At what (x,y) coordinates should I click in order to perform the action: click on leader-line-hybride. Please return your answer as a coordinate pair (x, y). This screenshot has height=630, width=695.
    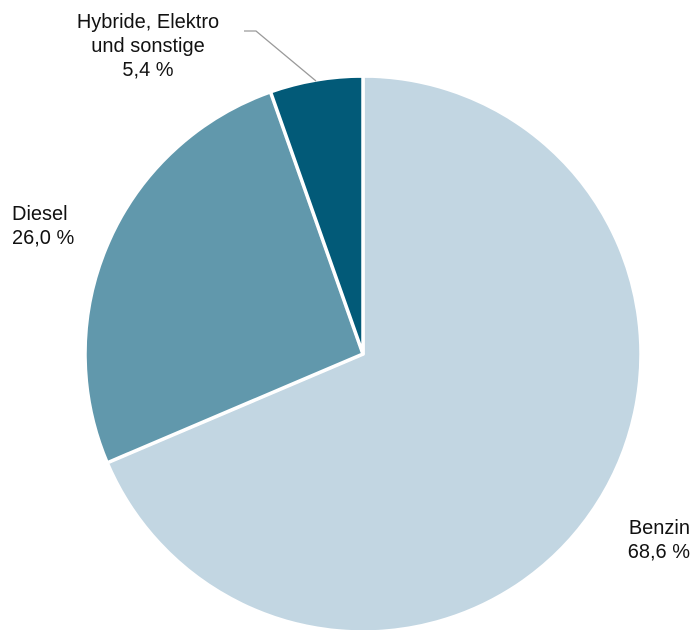
    Looking at the image, I should click on (280, 56).